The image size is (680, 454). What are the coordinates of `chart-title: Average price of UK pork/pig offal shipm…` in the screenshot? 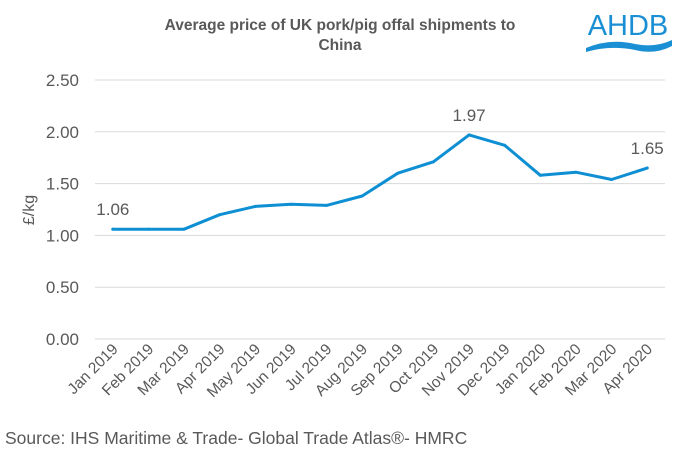 It's located at (340, 35).